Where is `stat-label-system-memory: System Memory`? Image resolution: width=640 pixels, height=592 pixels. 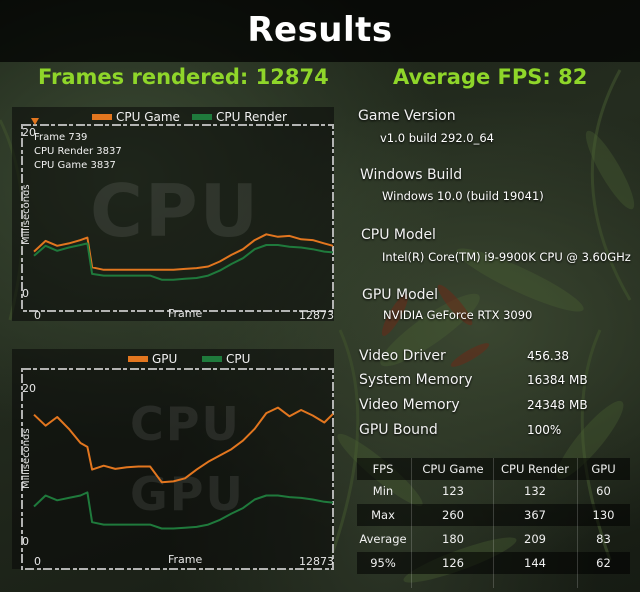 stat-label-system-memory: System Memory is located at coordinates (416, 380).